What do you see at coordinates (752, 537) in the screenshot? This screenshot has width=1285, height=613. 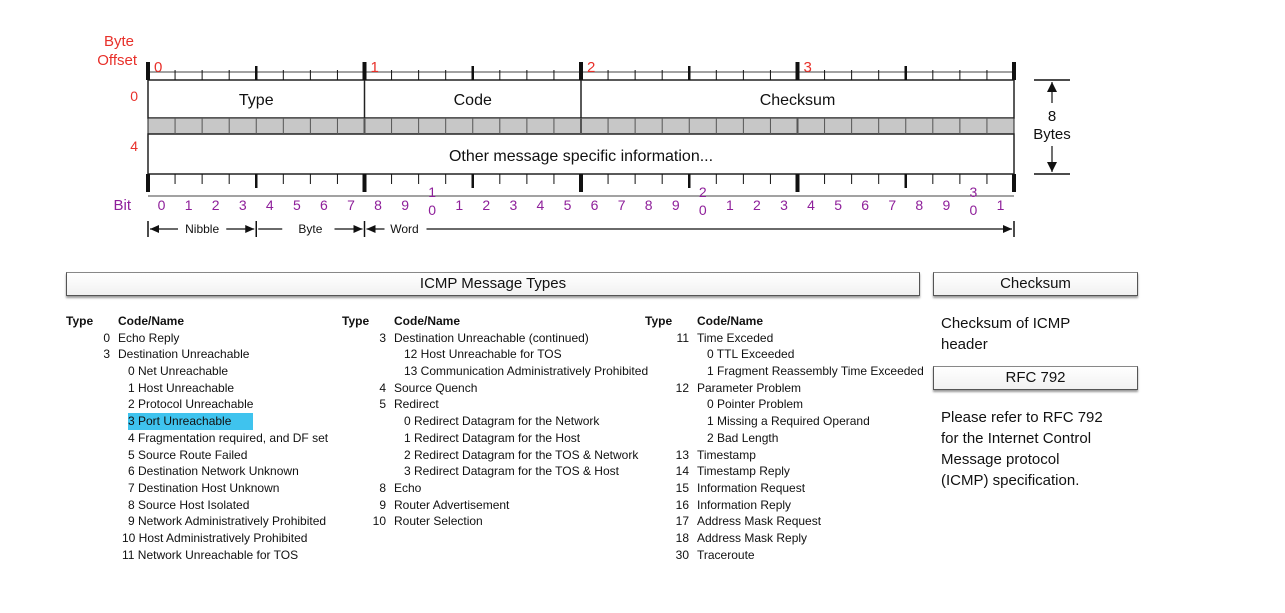 I see `message-type-name: Address Mask Reply` at bounding box center [752, 537].